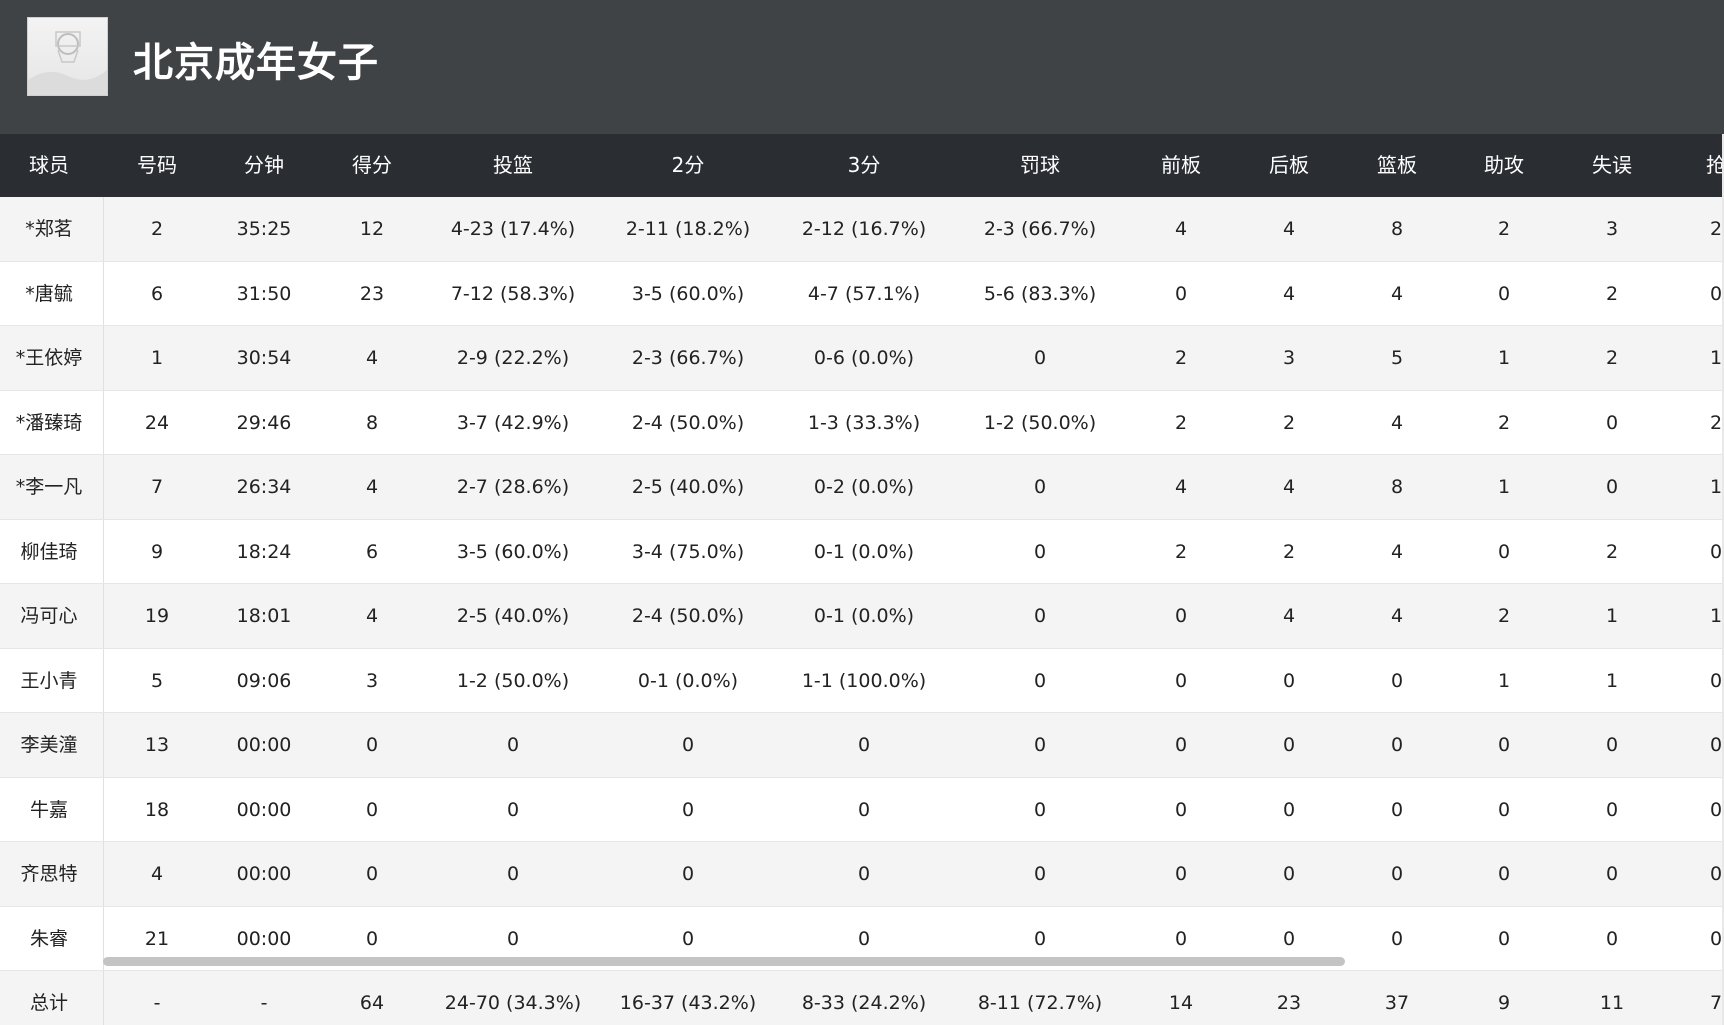  I want to click on player-name: *唐毓, so click(49, 293).